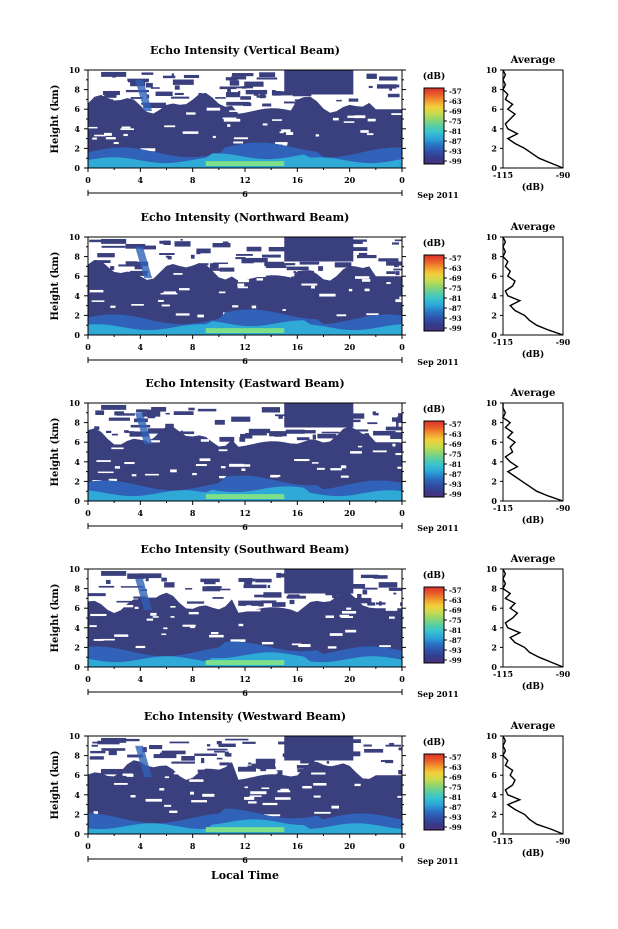 This screenshot has width=618, height=929. What do you see at coordinates (77, 501) in the screenshot?
I see `y-tick-label: 0` at bounding box center [77, 501].